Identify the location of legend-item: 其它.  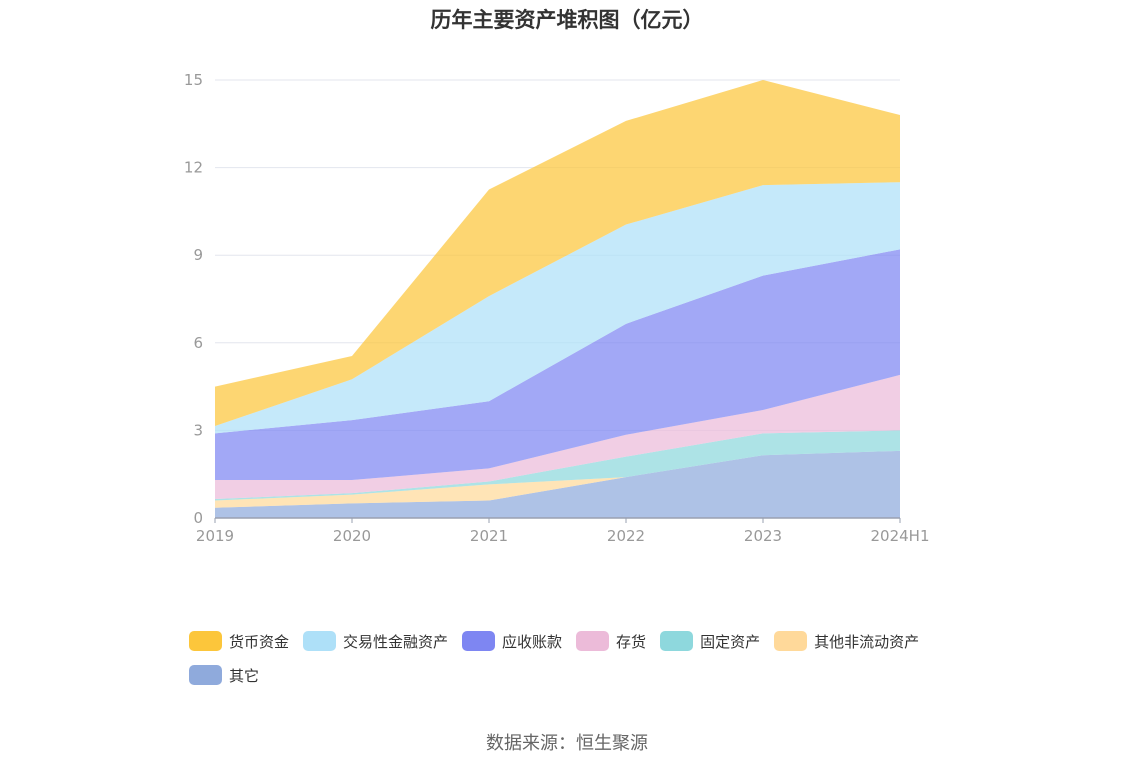
(224, 675).